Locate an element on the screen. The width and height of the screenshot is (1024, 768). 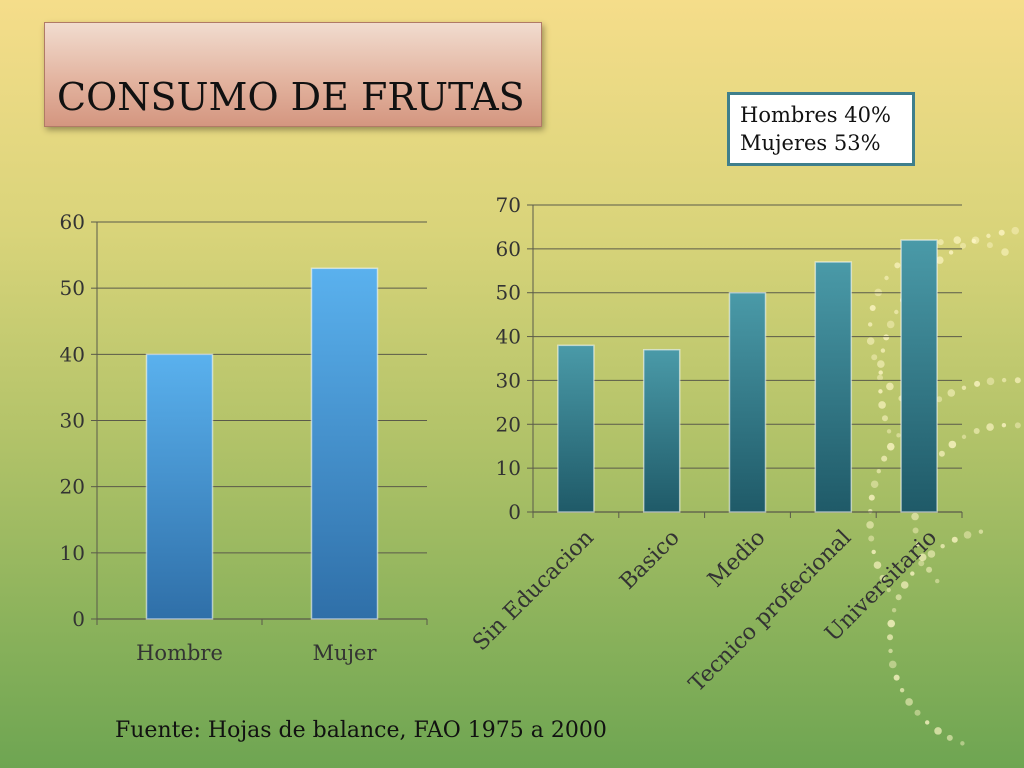
callout-line-men: Hombres 40% is located at coordinates (815, 115).